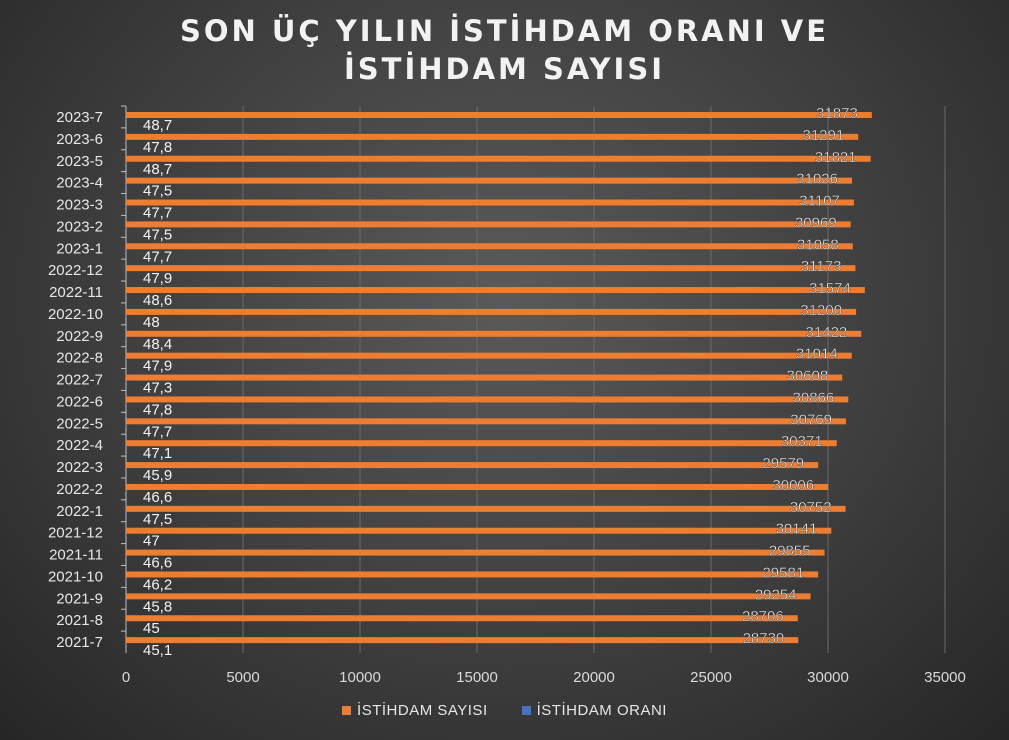 Image resolution: width=1009 pixels, height=740 pixels. Describe the element at coordinates (79, 139) in the screenshot. I see `y-category-label: 2023-6` at that location.